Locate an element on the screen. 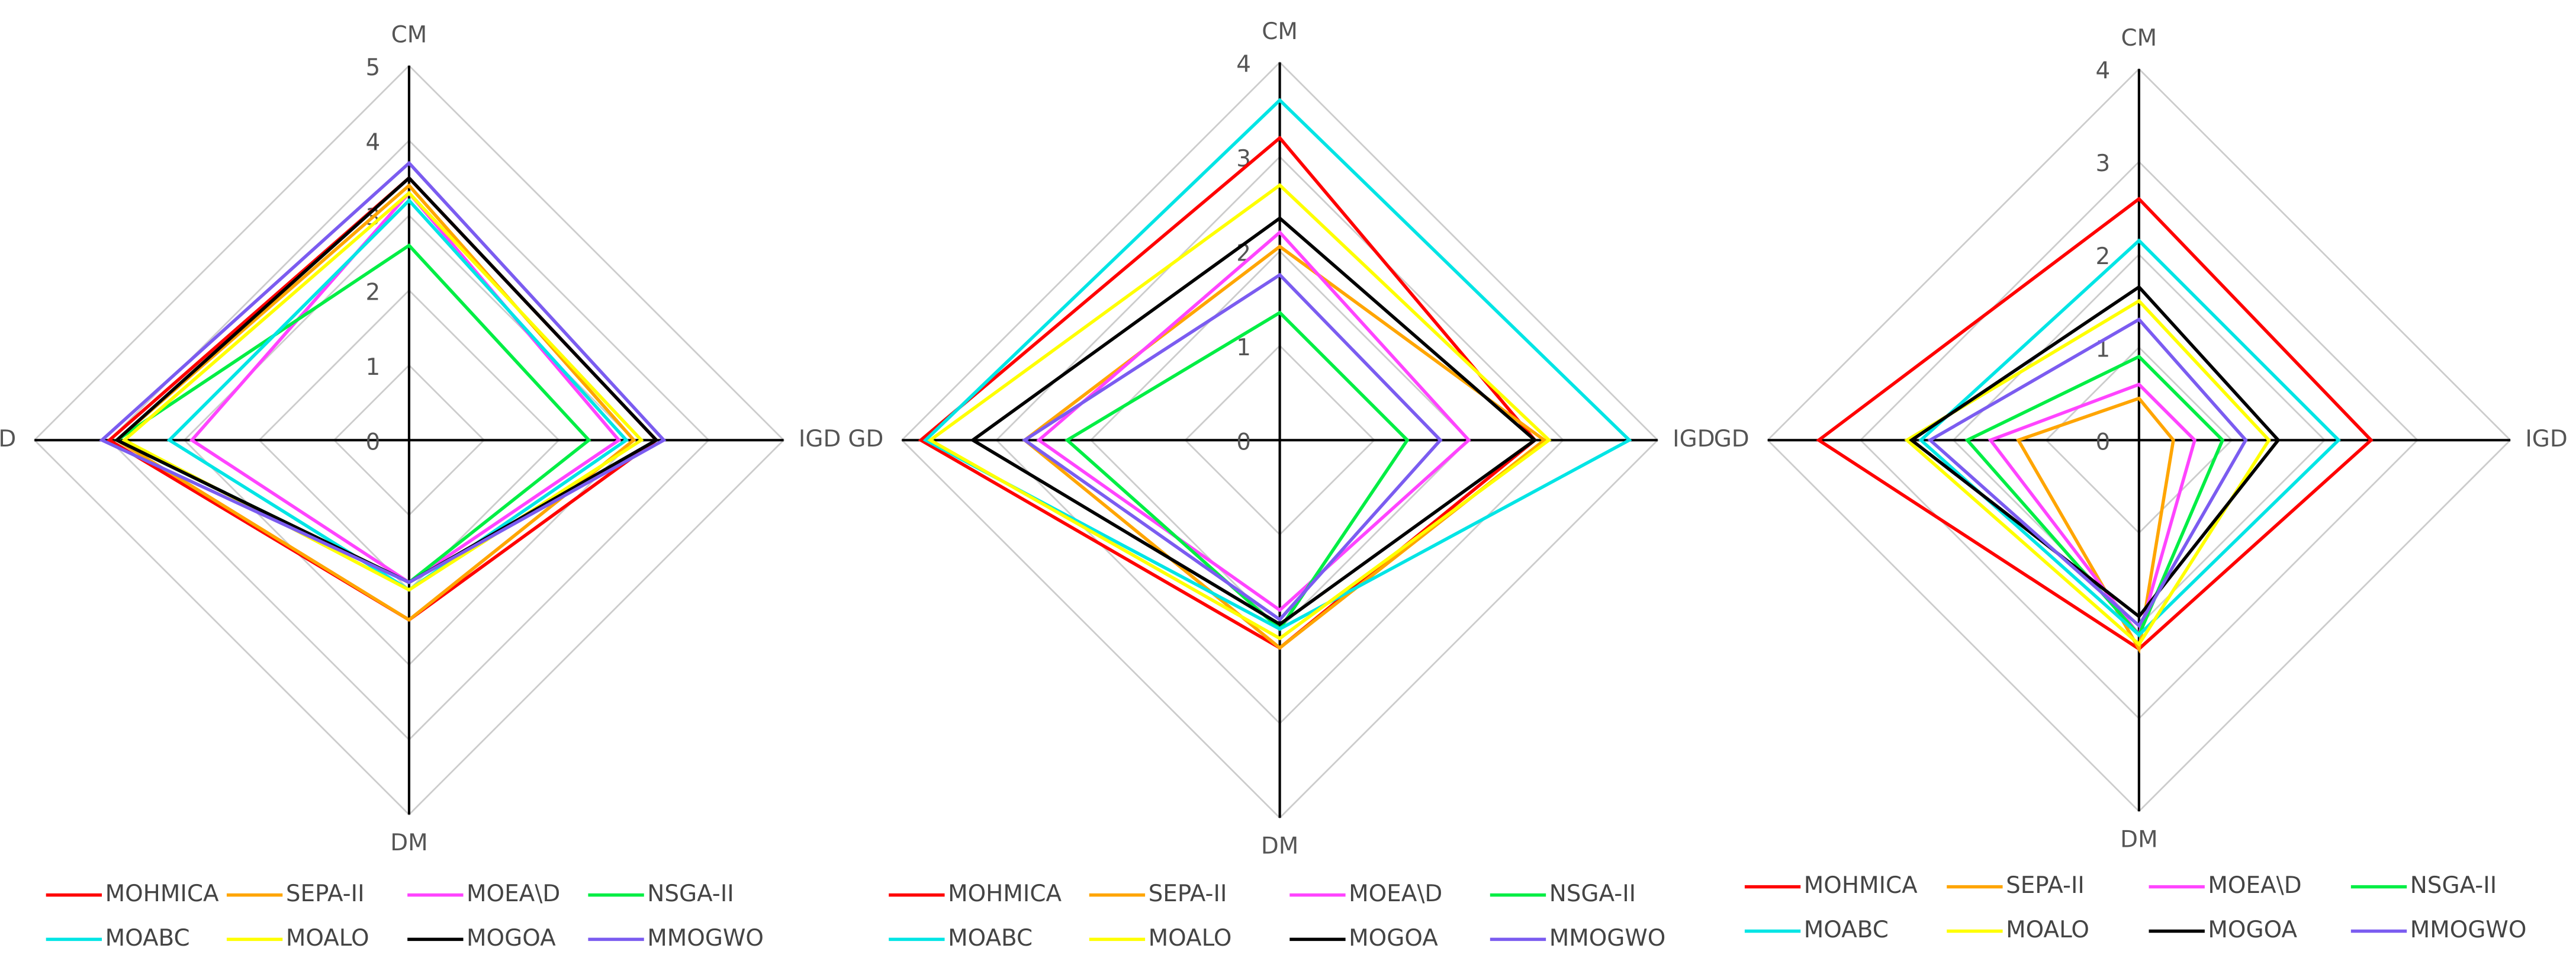  tick-label: 1 is located at coordinates (374, 367).